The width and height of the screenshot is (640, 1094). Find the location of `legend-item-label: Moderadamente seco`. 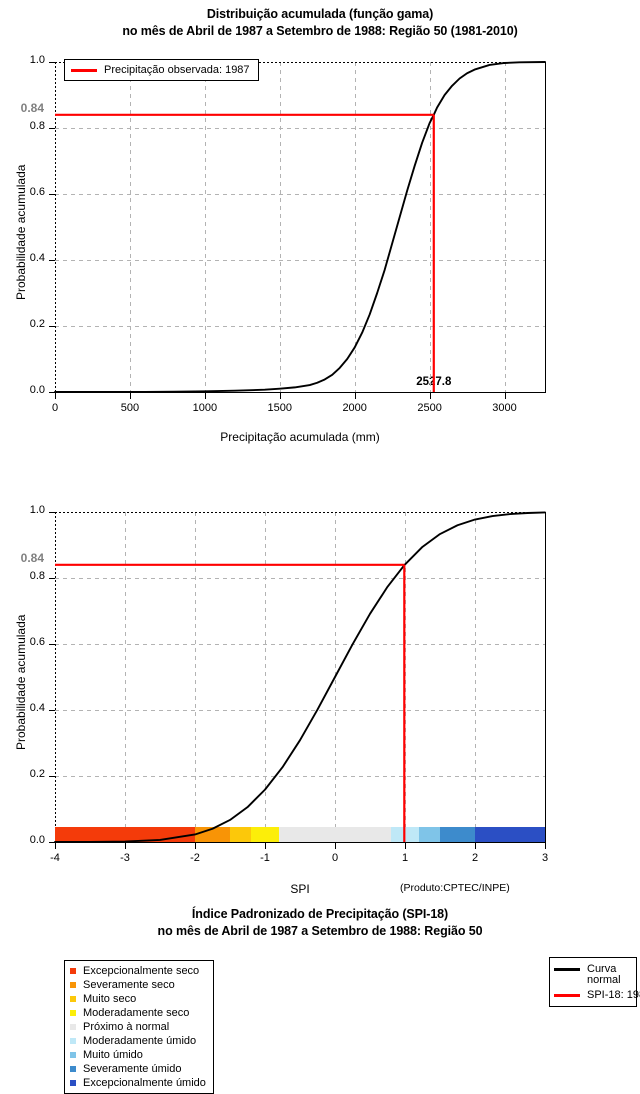

legend-item-label: Moderadamente seco is located at coordinates (136, 1013).